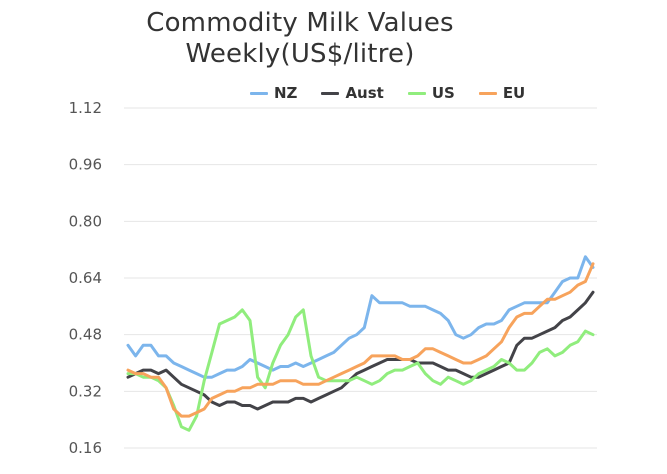  I want to click on y-tick-label: 0.96, so click(85, 165).